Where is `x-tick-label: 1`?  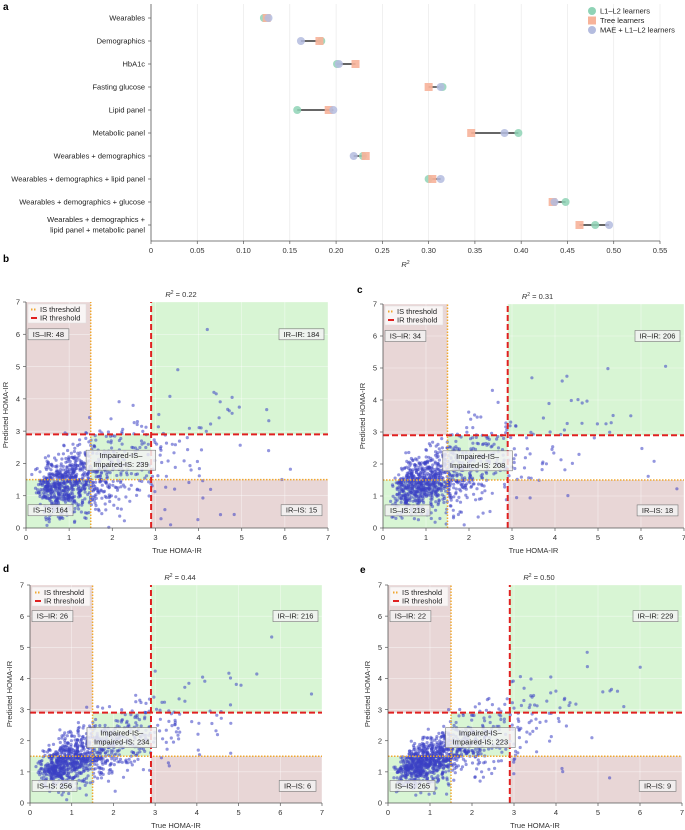
x-tick-label: 1 is located at coordinates (426, 537).